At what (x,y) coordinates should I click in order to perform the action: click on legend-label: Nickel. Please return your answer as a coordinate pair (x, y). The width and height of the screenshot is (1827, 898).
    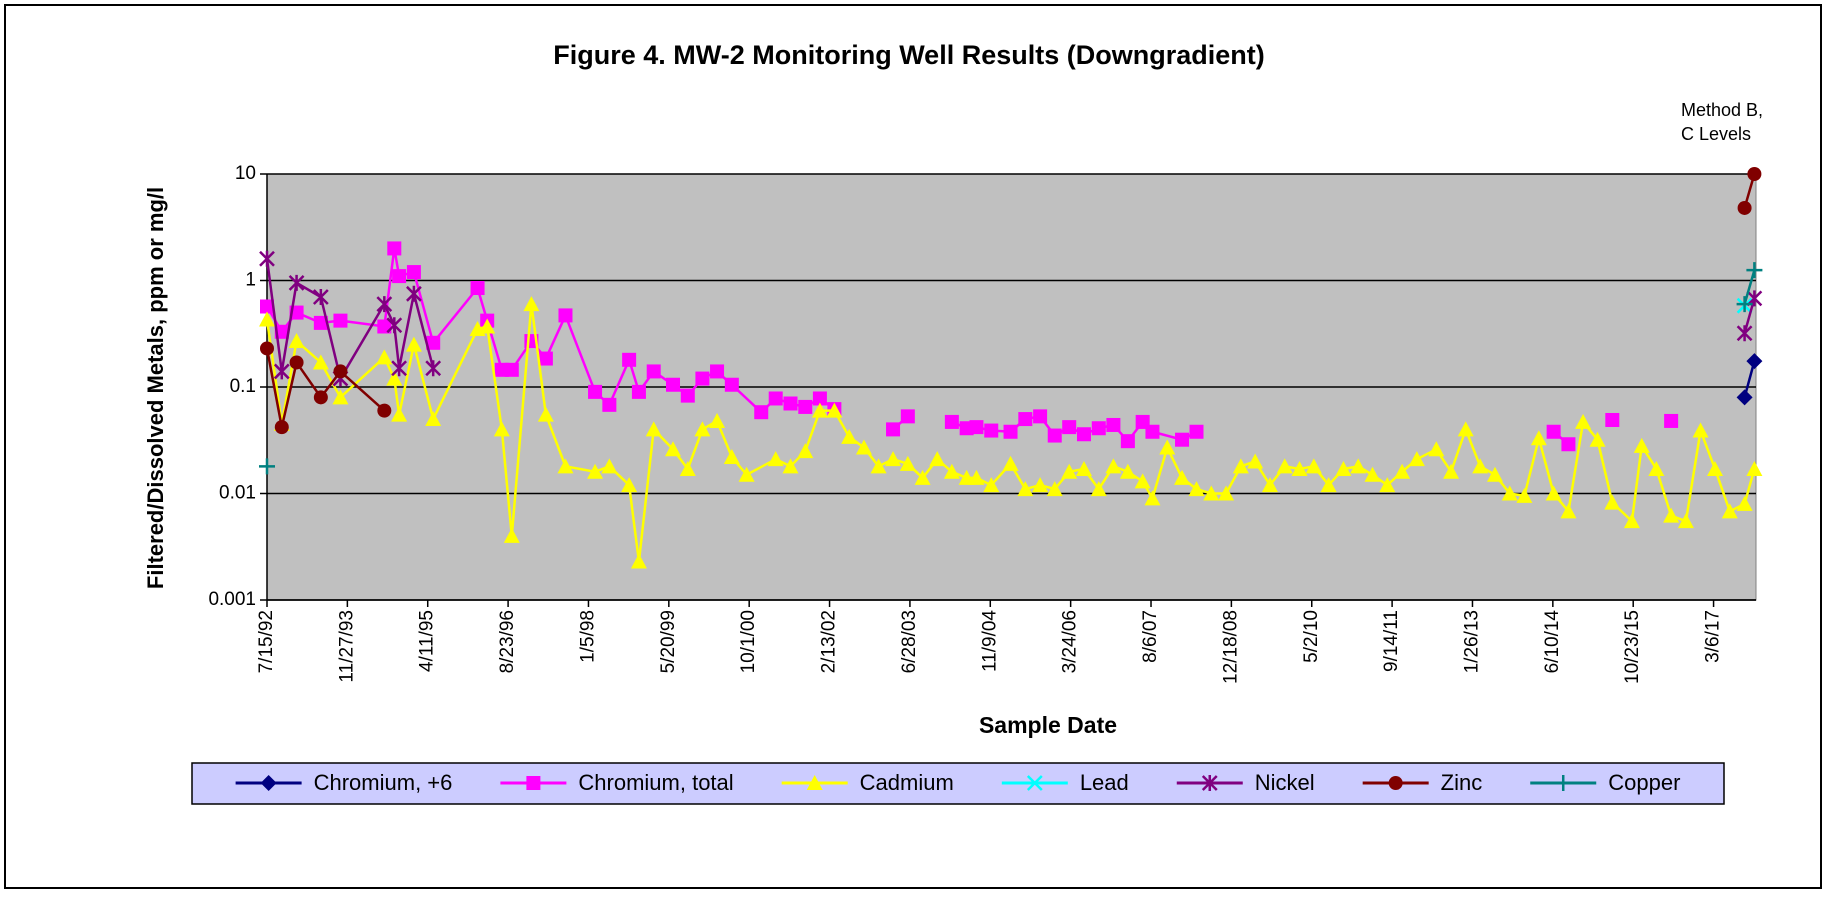
    Looking at the image, I should click on (1285, 782).